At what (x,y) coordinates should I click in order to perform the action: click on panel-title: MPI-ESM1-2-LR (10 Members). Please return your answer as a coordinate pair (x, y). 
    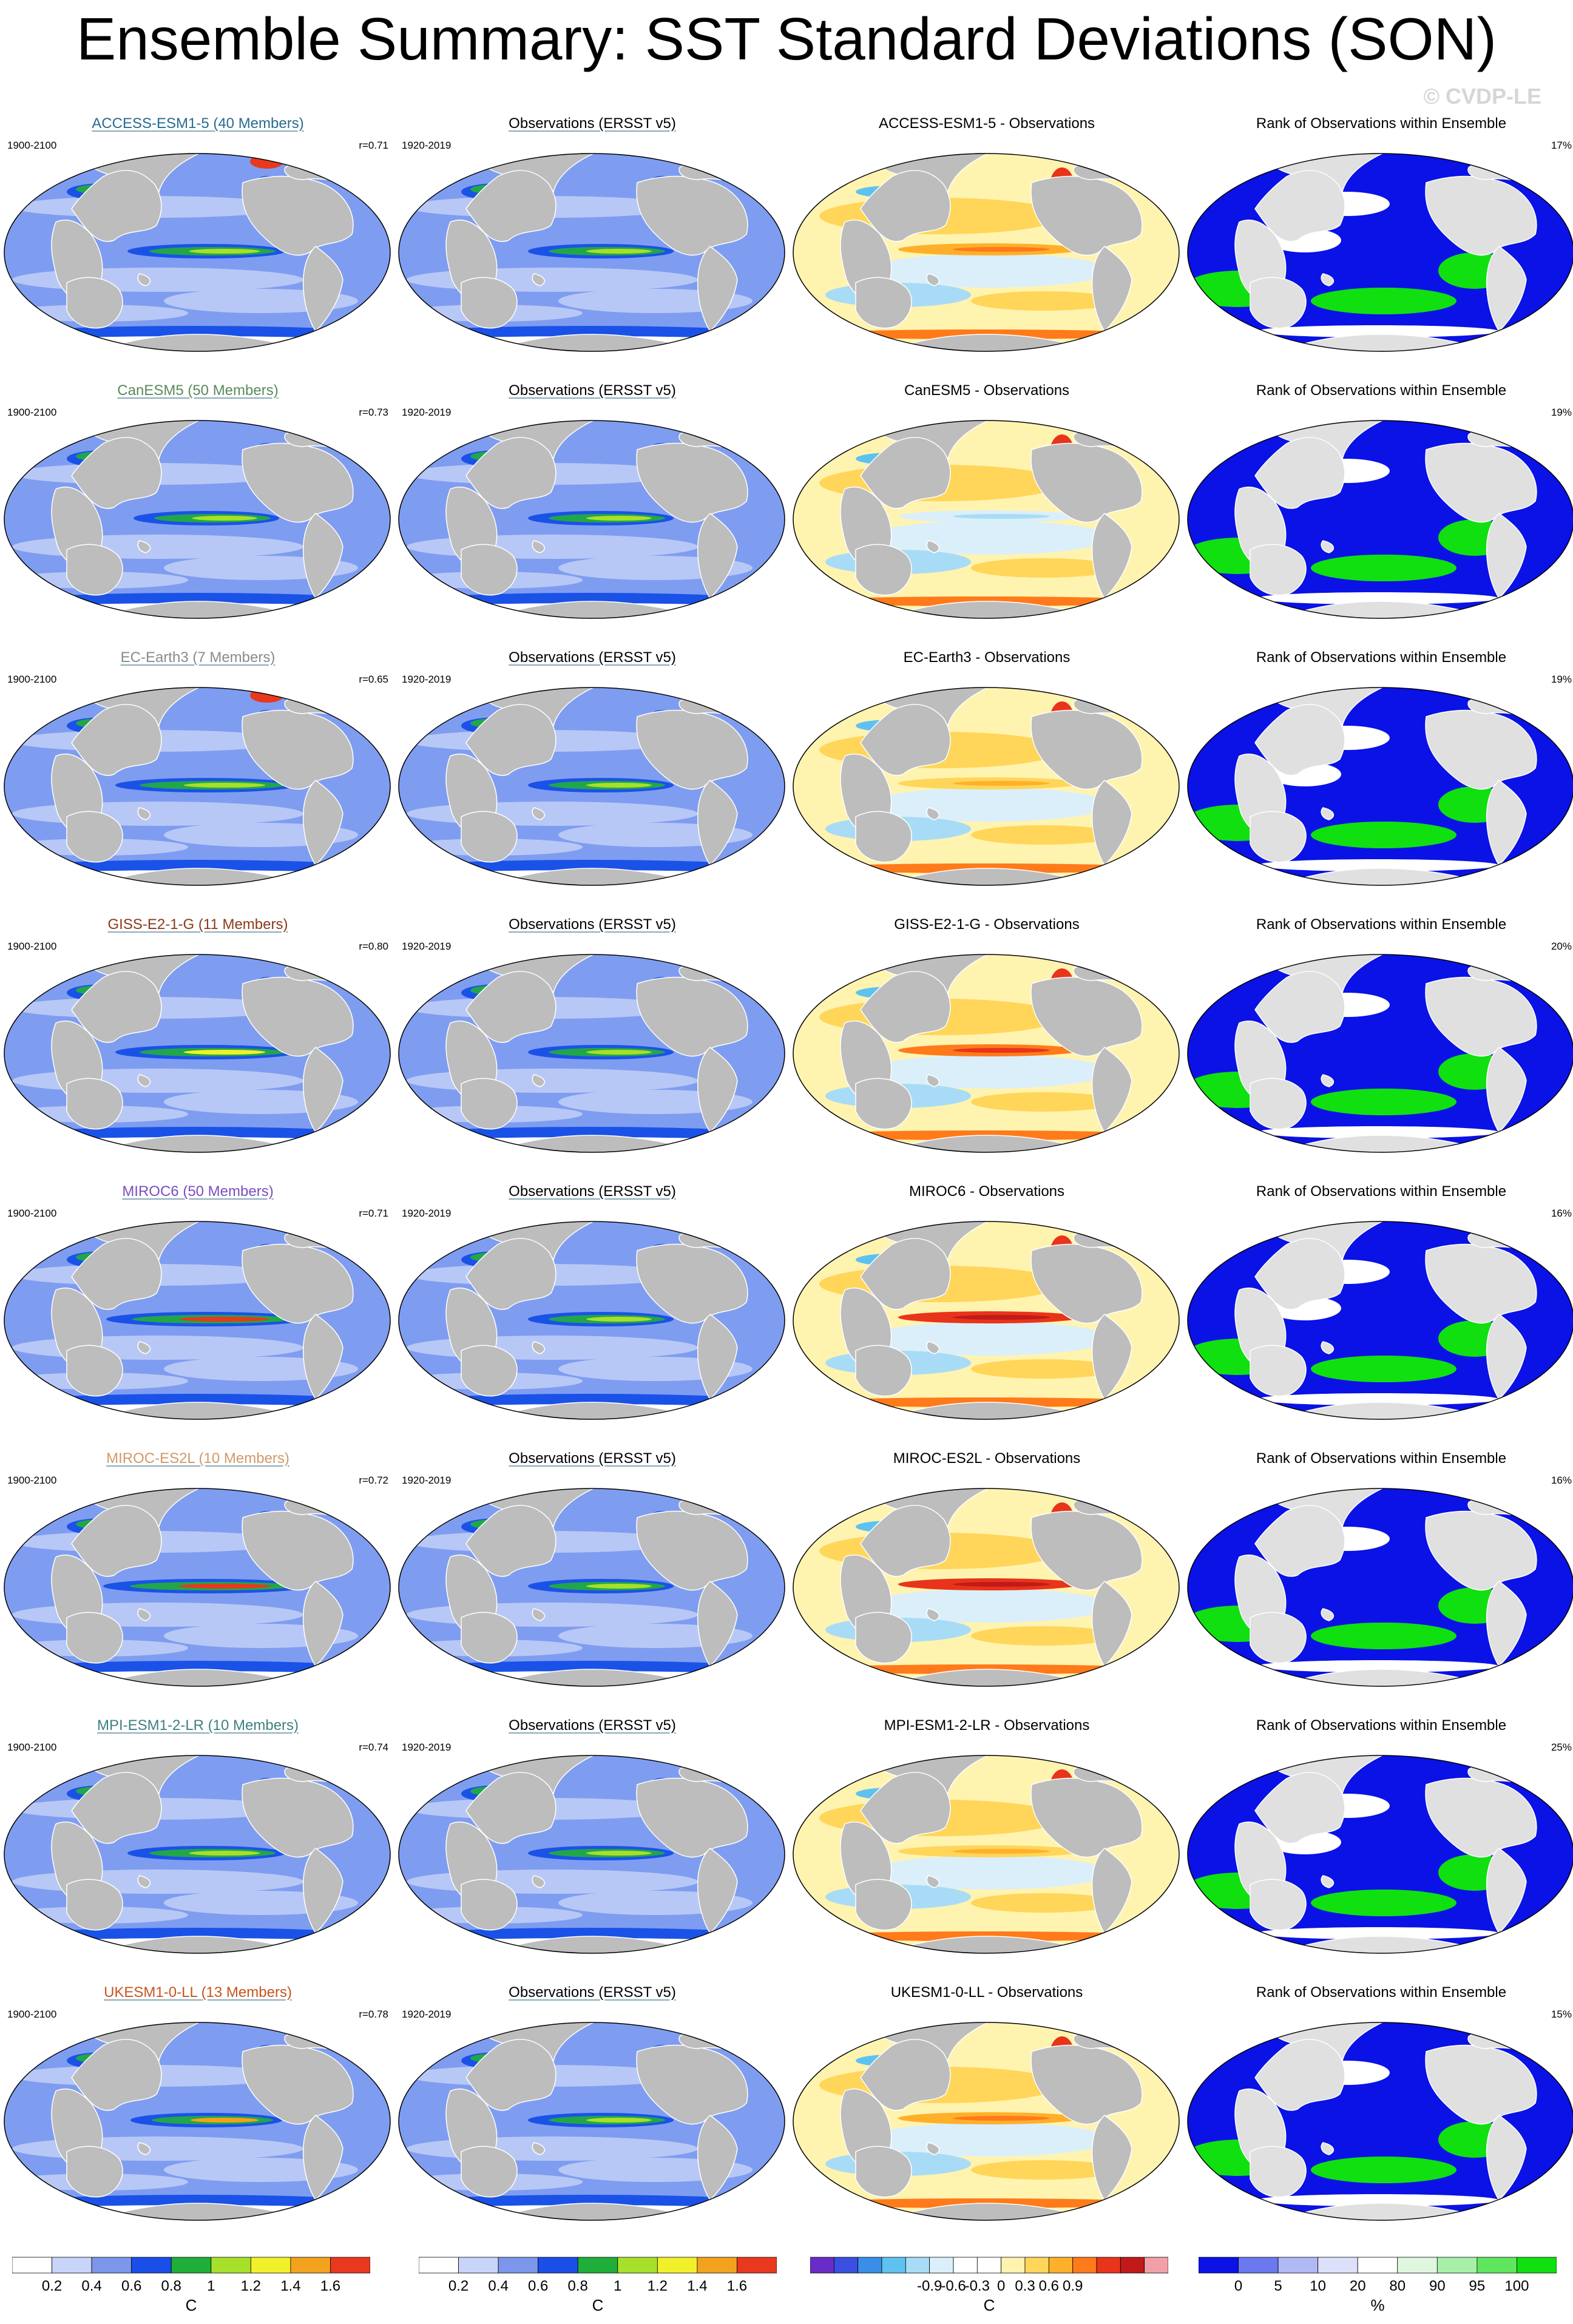
    Looking at the image, I should click on (197, 1725).